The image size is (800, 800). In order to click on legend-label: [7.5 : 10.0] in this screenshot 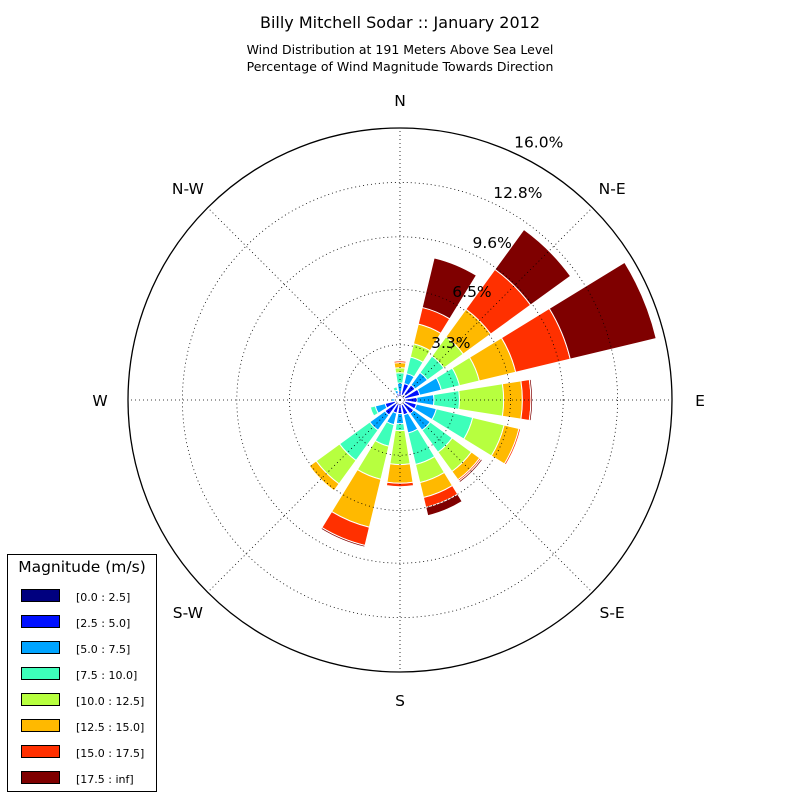, I will do `click(107, 675)`.